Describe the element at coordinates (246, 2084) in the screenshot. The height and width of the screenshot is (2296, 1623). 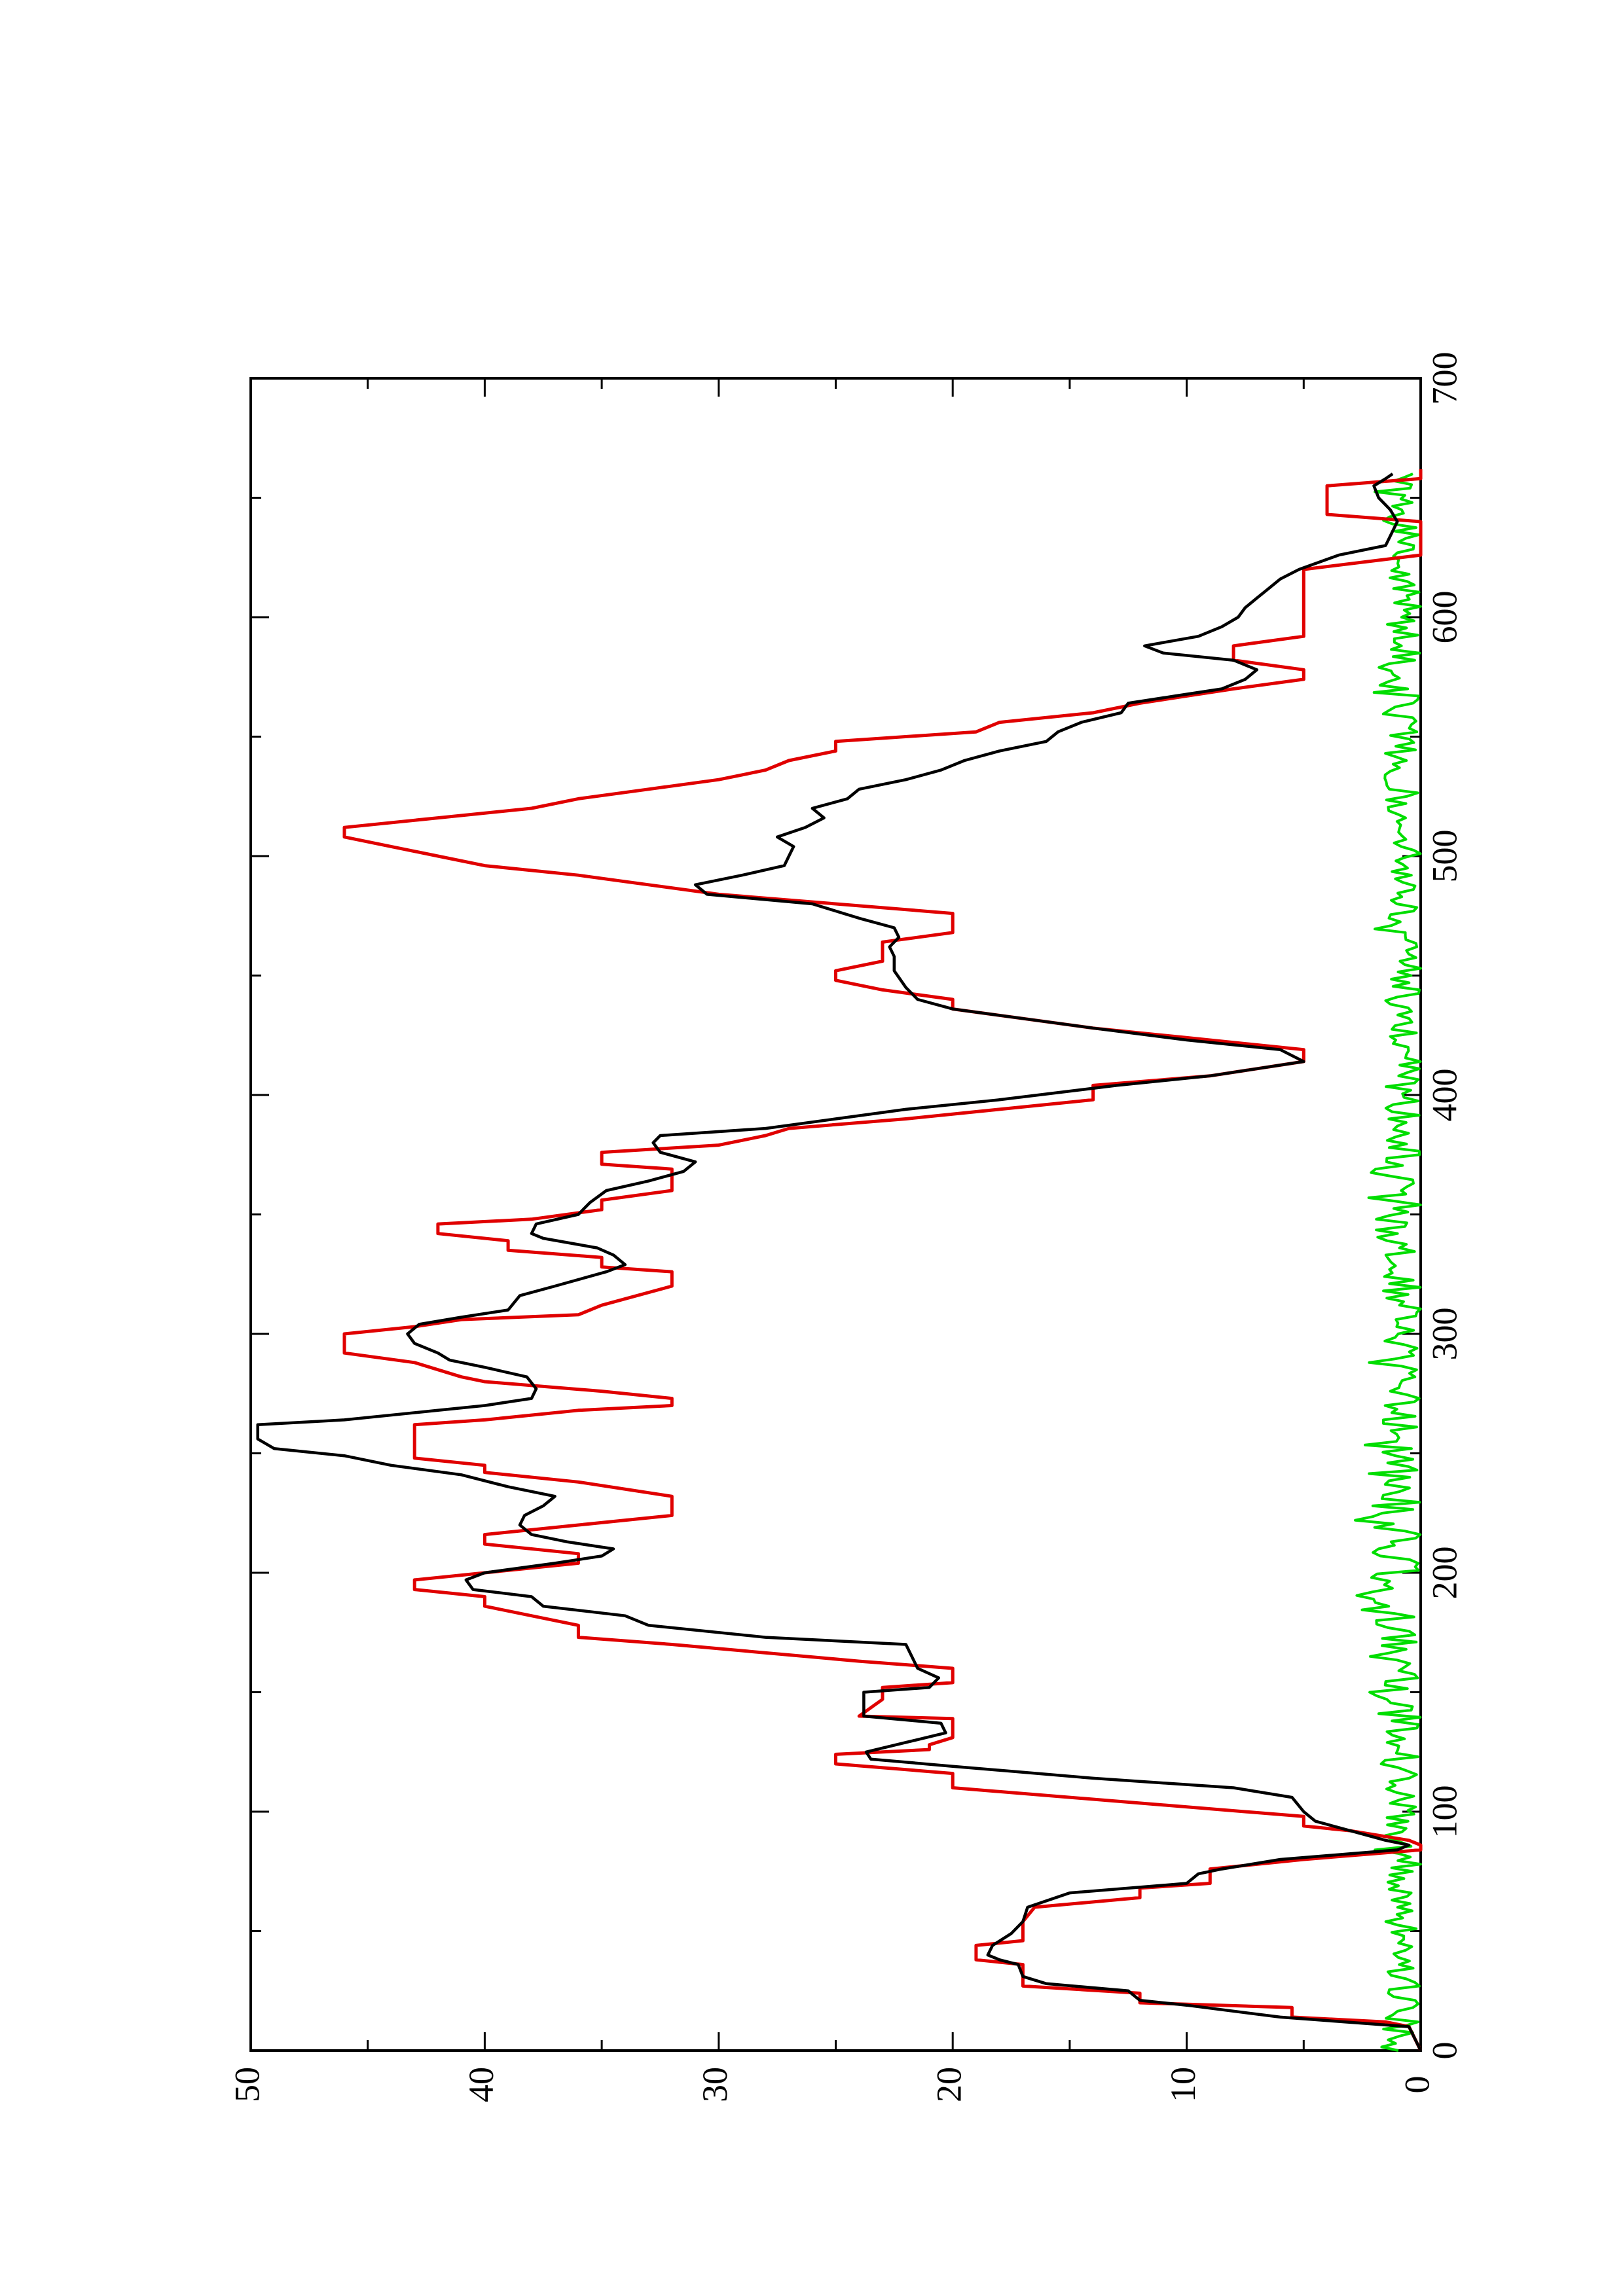
I see `y-tick-label: 50` at that location.